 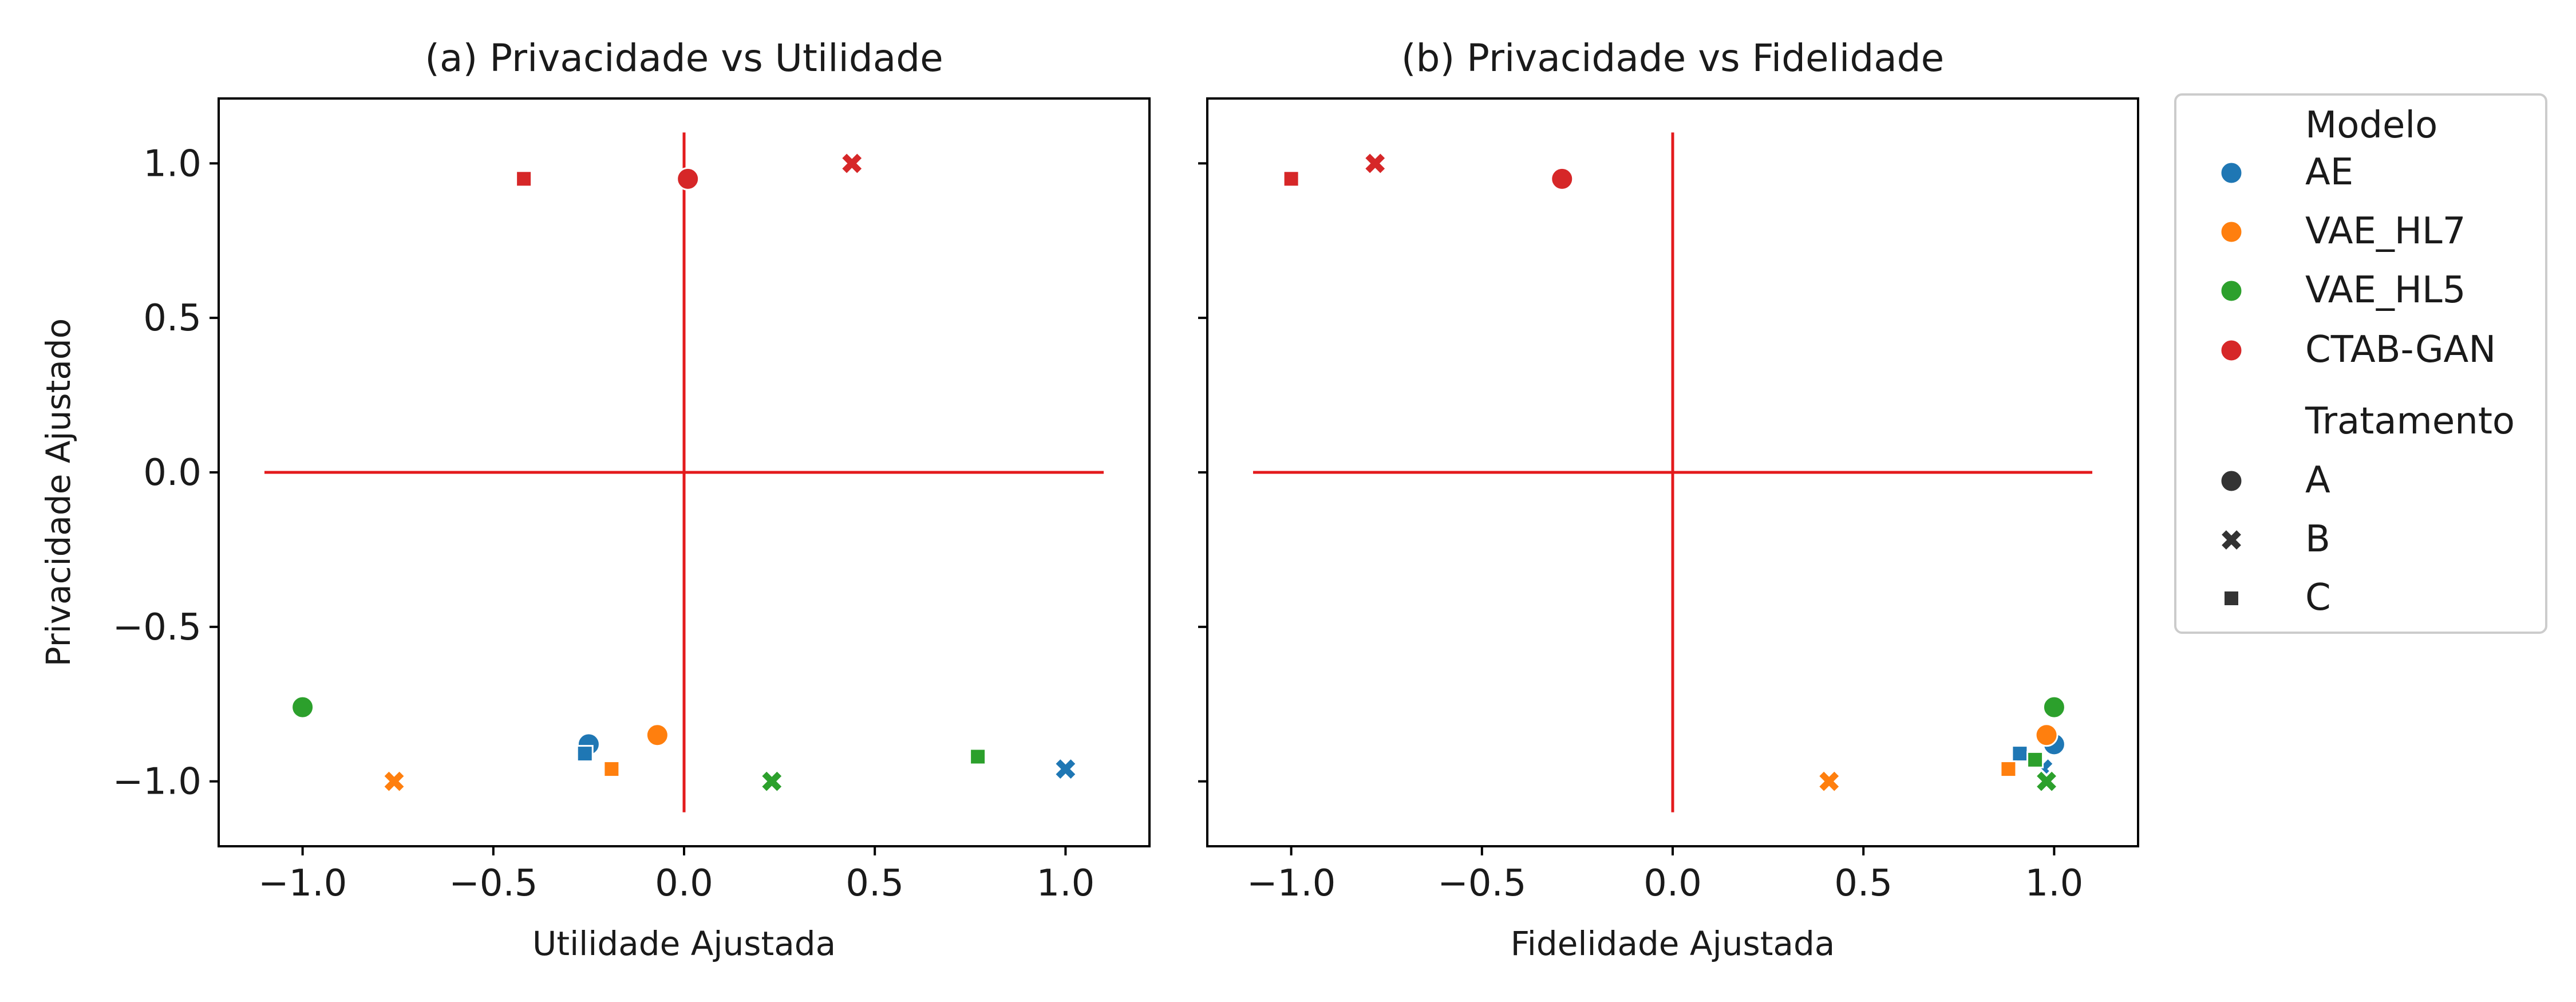 What do you see at coordinates (2385, 290) in the screenshot?
I see `legend-label-vae_hl5: VAE_HL5` at bounding box center [2385, 290].